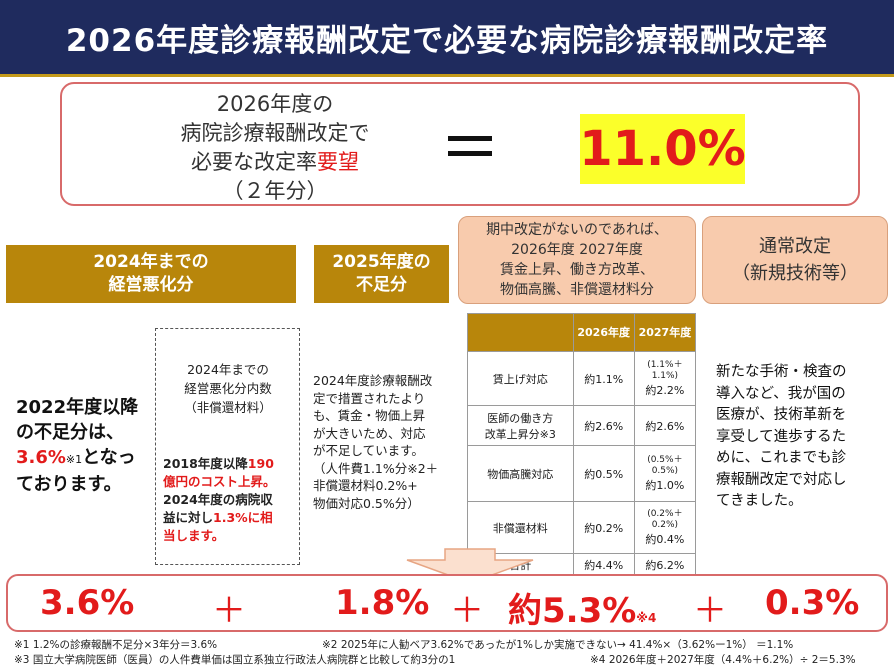 Image resolution: width=894 pixels, height=667 pixels. What do you see at coordinates (795, 273) in the screenshot?
I see `category-4-line-2: （新規技術等）` at bounding box center [795, 273].